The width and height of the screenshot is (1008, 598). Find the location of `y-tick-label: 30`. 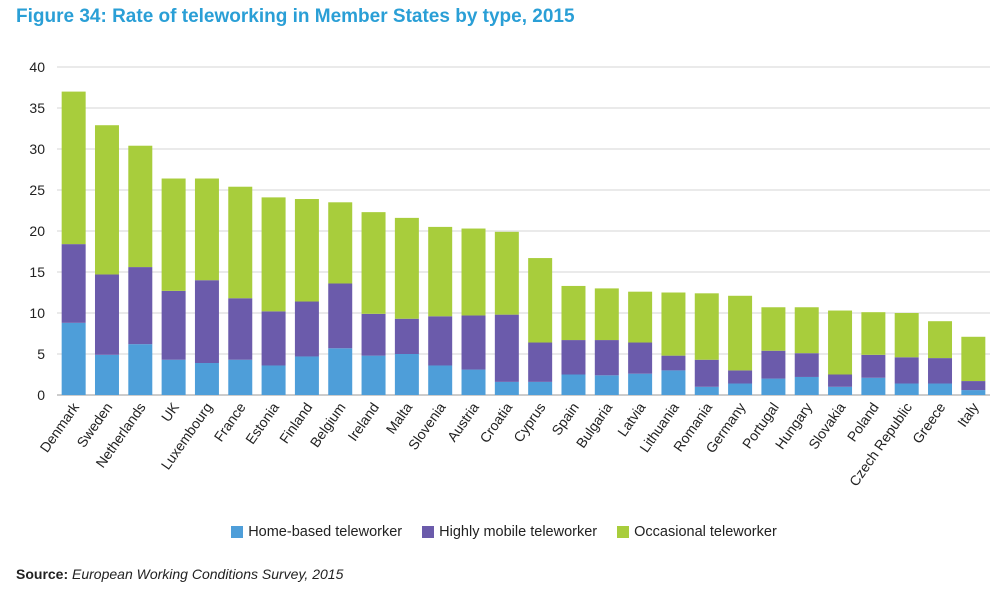

y-tick-label: 30 is located at coordinates (37, 149).